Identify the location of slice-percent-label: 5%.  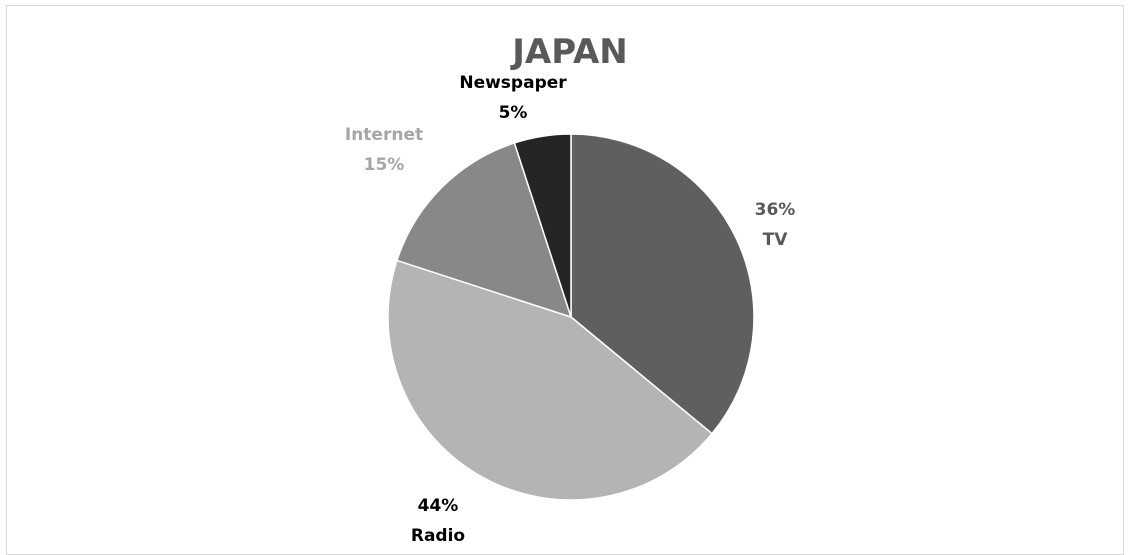
(513, 113).